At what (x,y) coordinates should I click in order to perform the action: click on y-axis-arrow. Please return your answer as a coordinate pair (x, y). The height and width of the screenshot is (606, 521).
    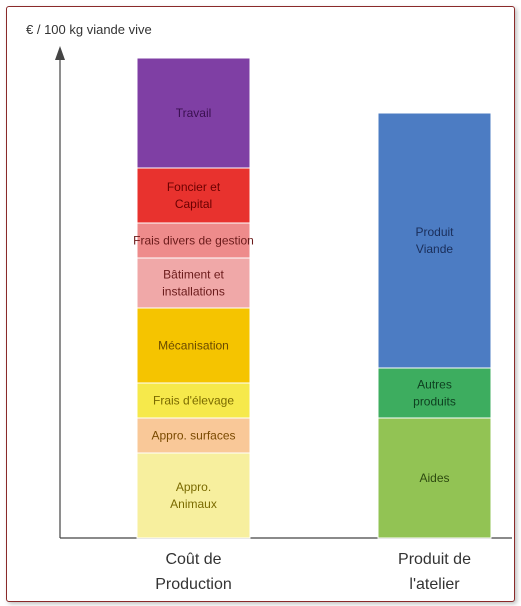
    Looking at the image, I should click on (60, 53).